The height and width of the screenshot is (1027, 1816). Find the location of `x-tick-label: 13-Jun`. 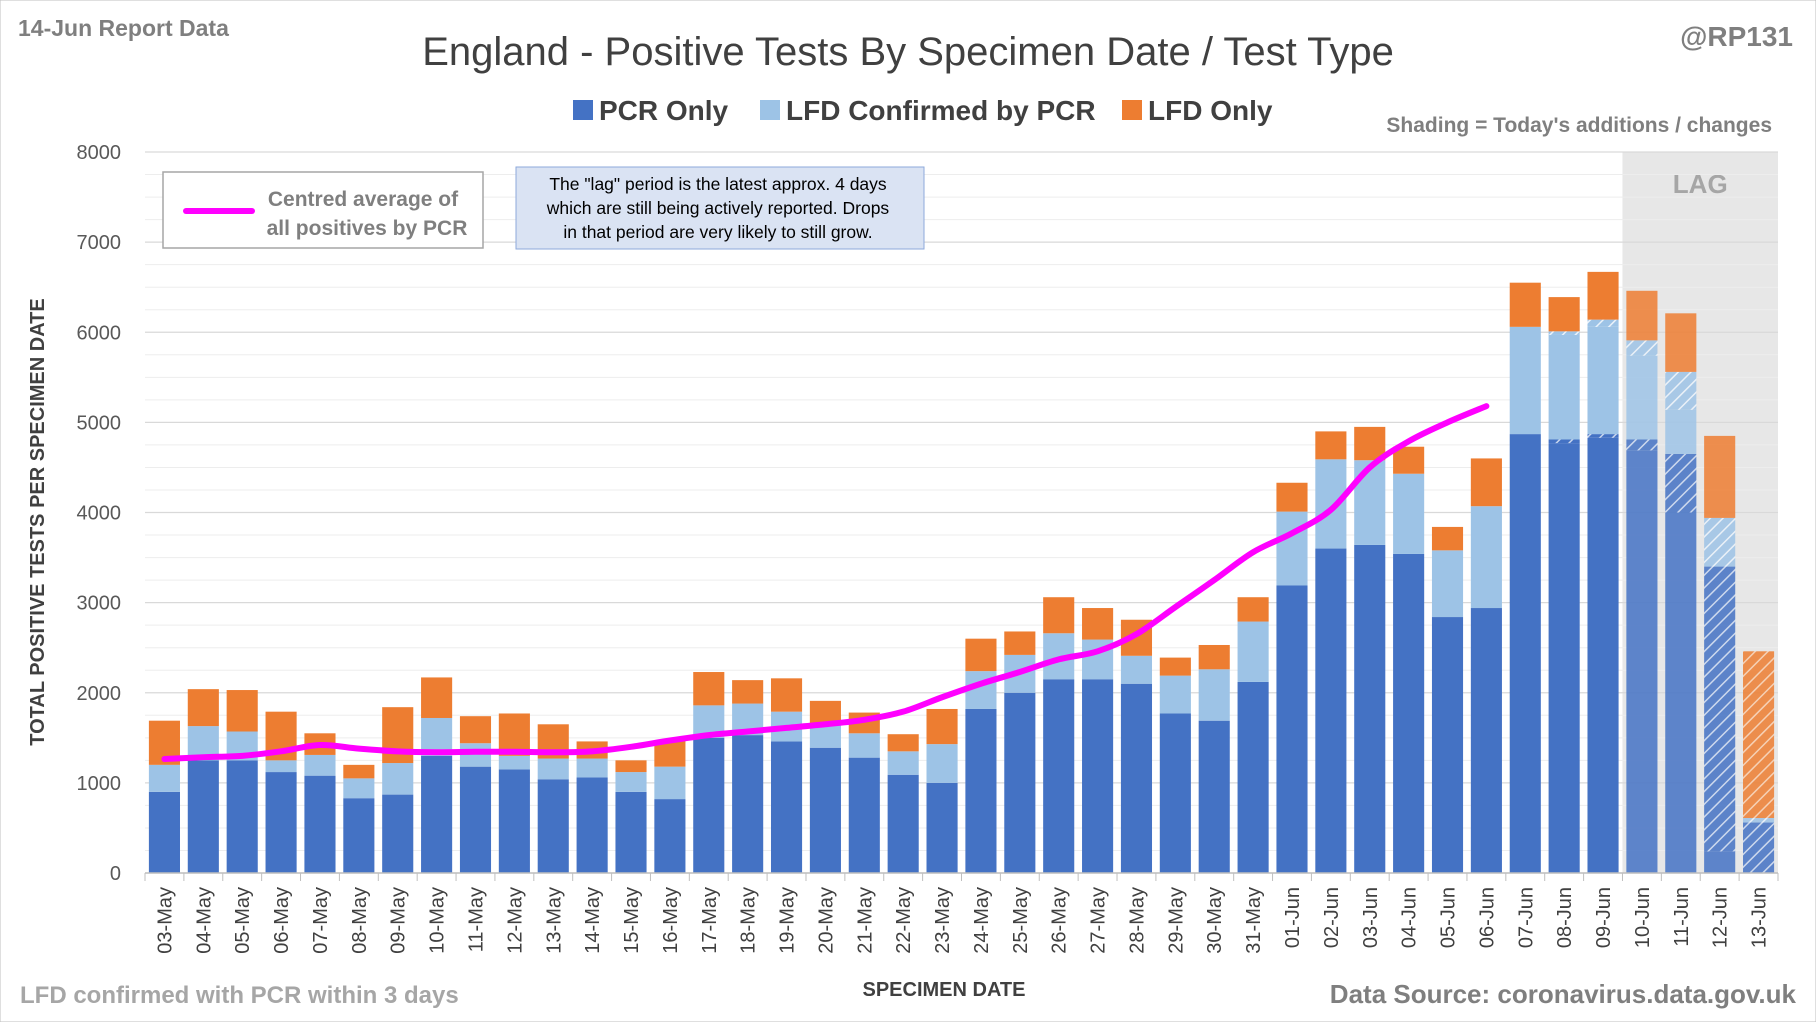

x-tick-label: 13-Jun is located at coordinates (1760, 917).